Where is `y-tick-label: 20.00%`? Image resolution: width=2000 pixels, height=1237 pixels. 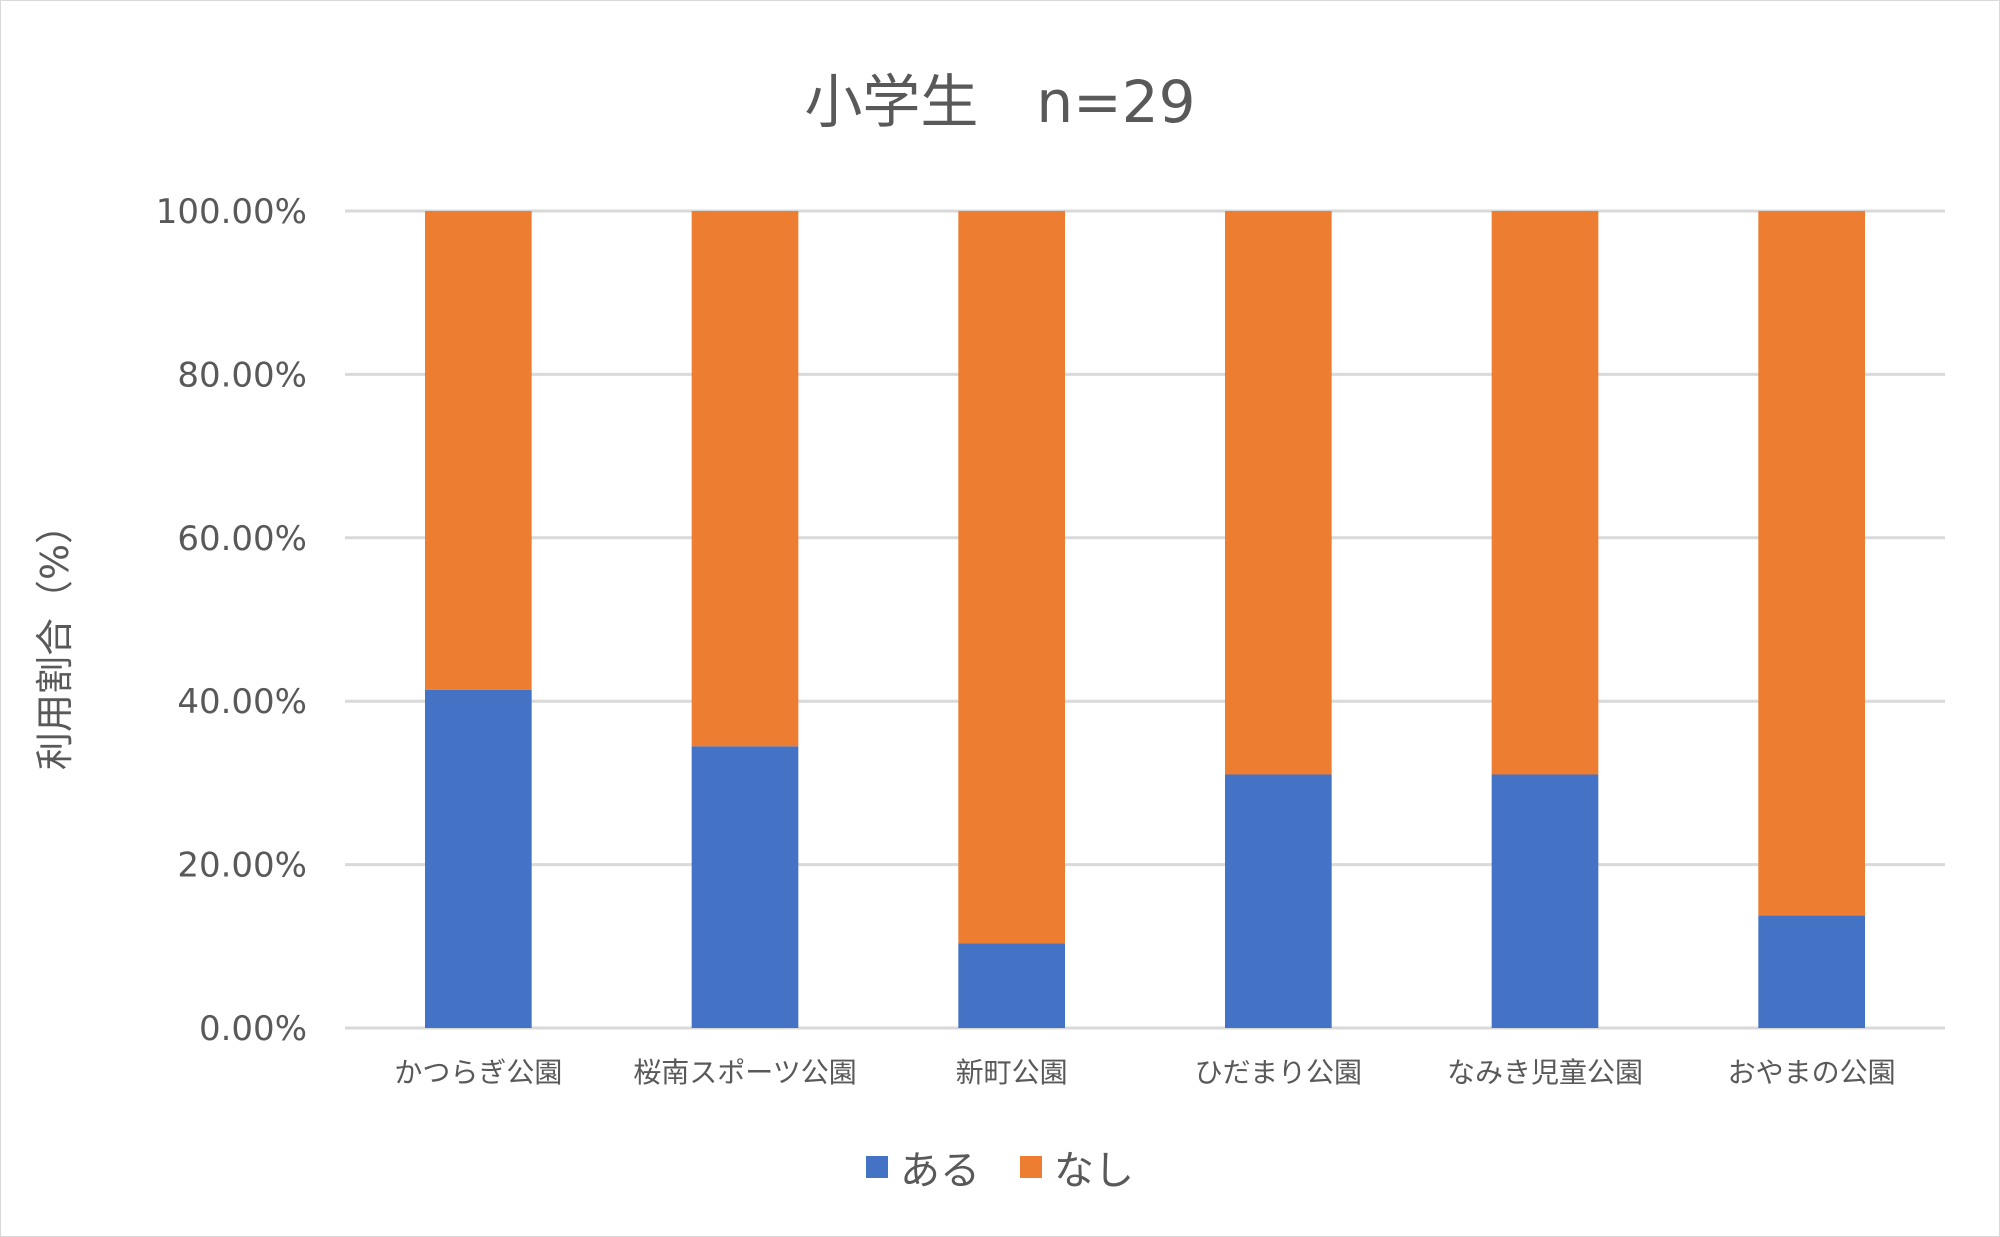
y-tick-label: 20.00% is located at coordinates (242, 866).